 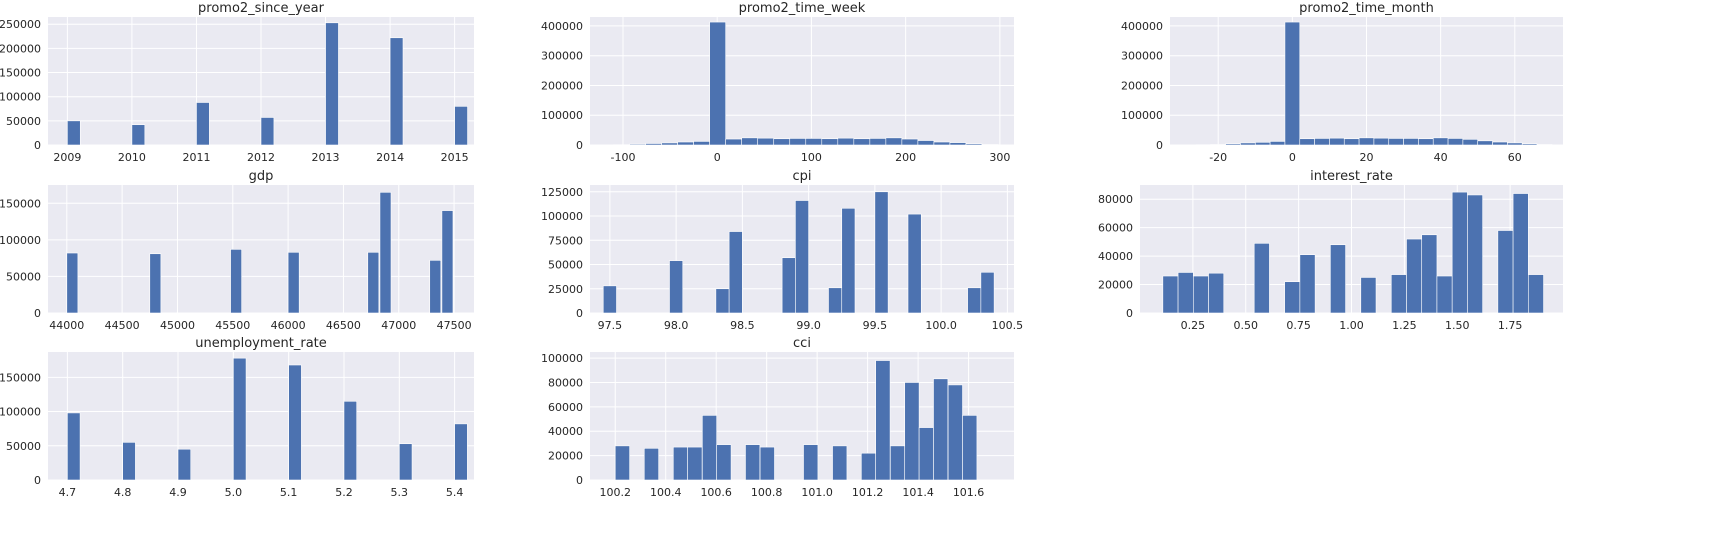 What do you see at coordinates (234, 492) in the screenshot?
I see `x-tick-label: 5.0` at bounding box center [234, 492].